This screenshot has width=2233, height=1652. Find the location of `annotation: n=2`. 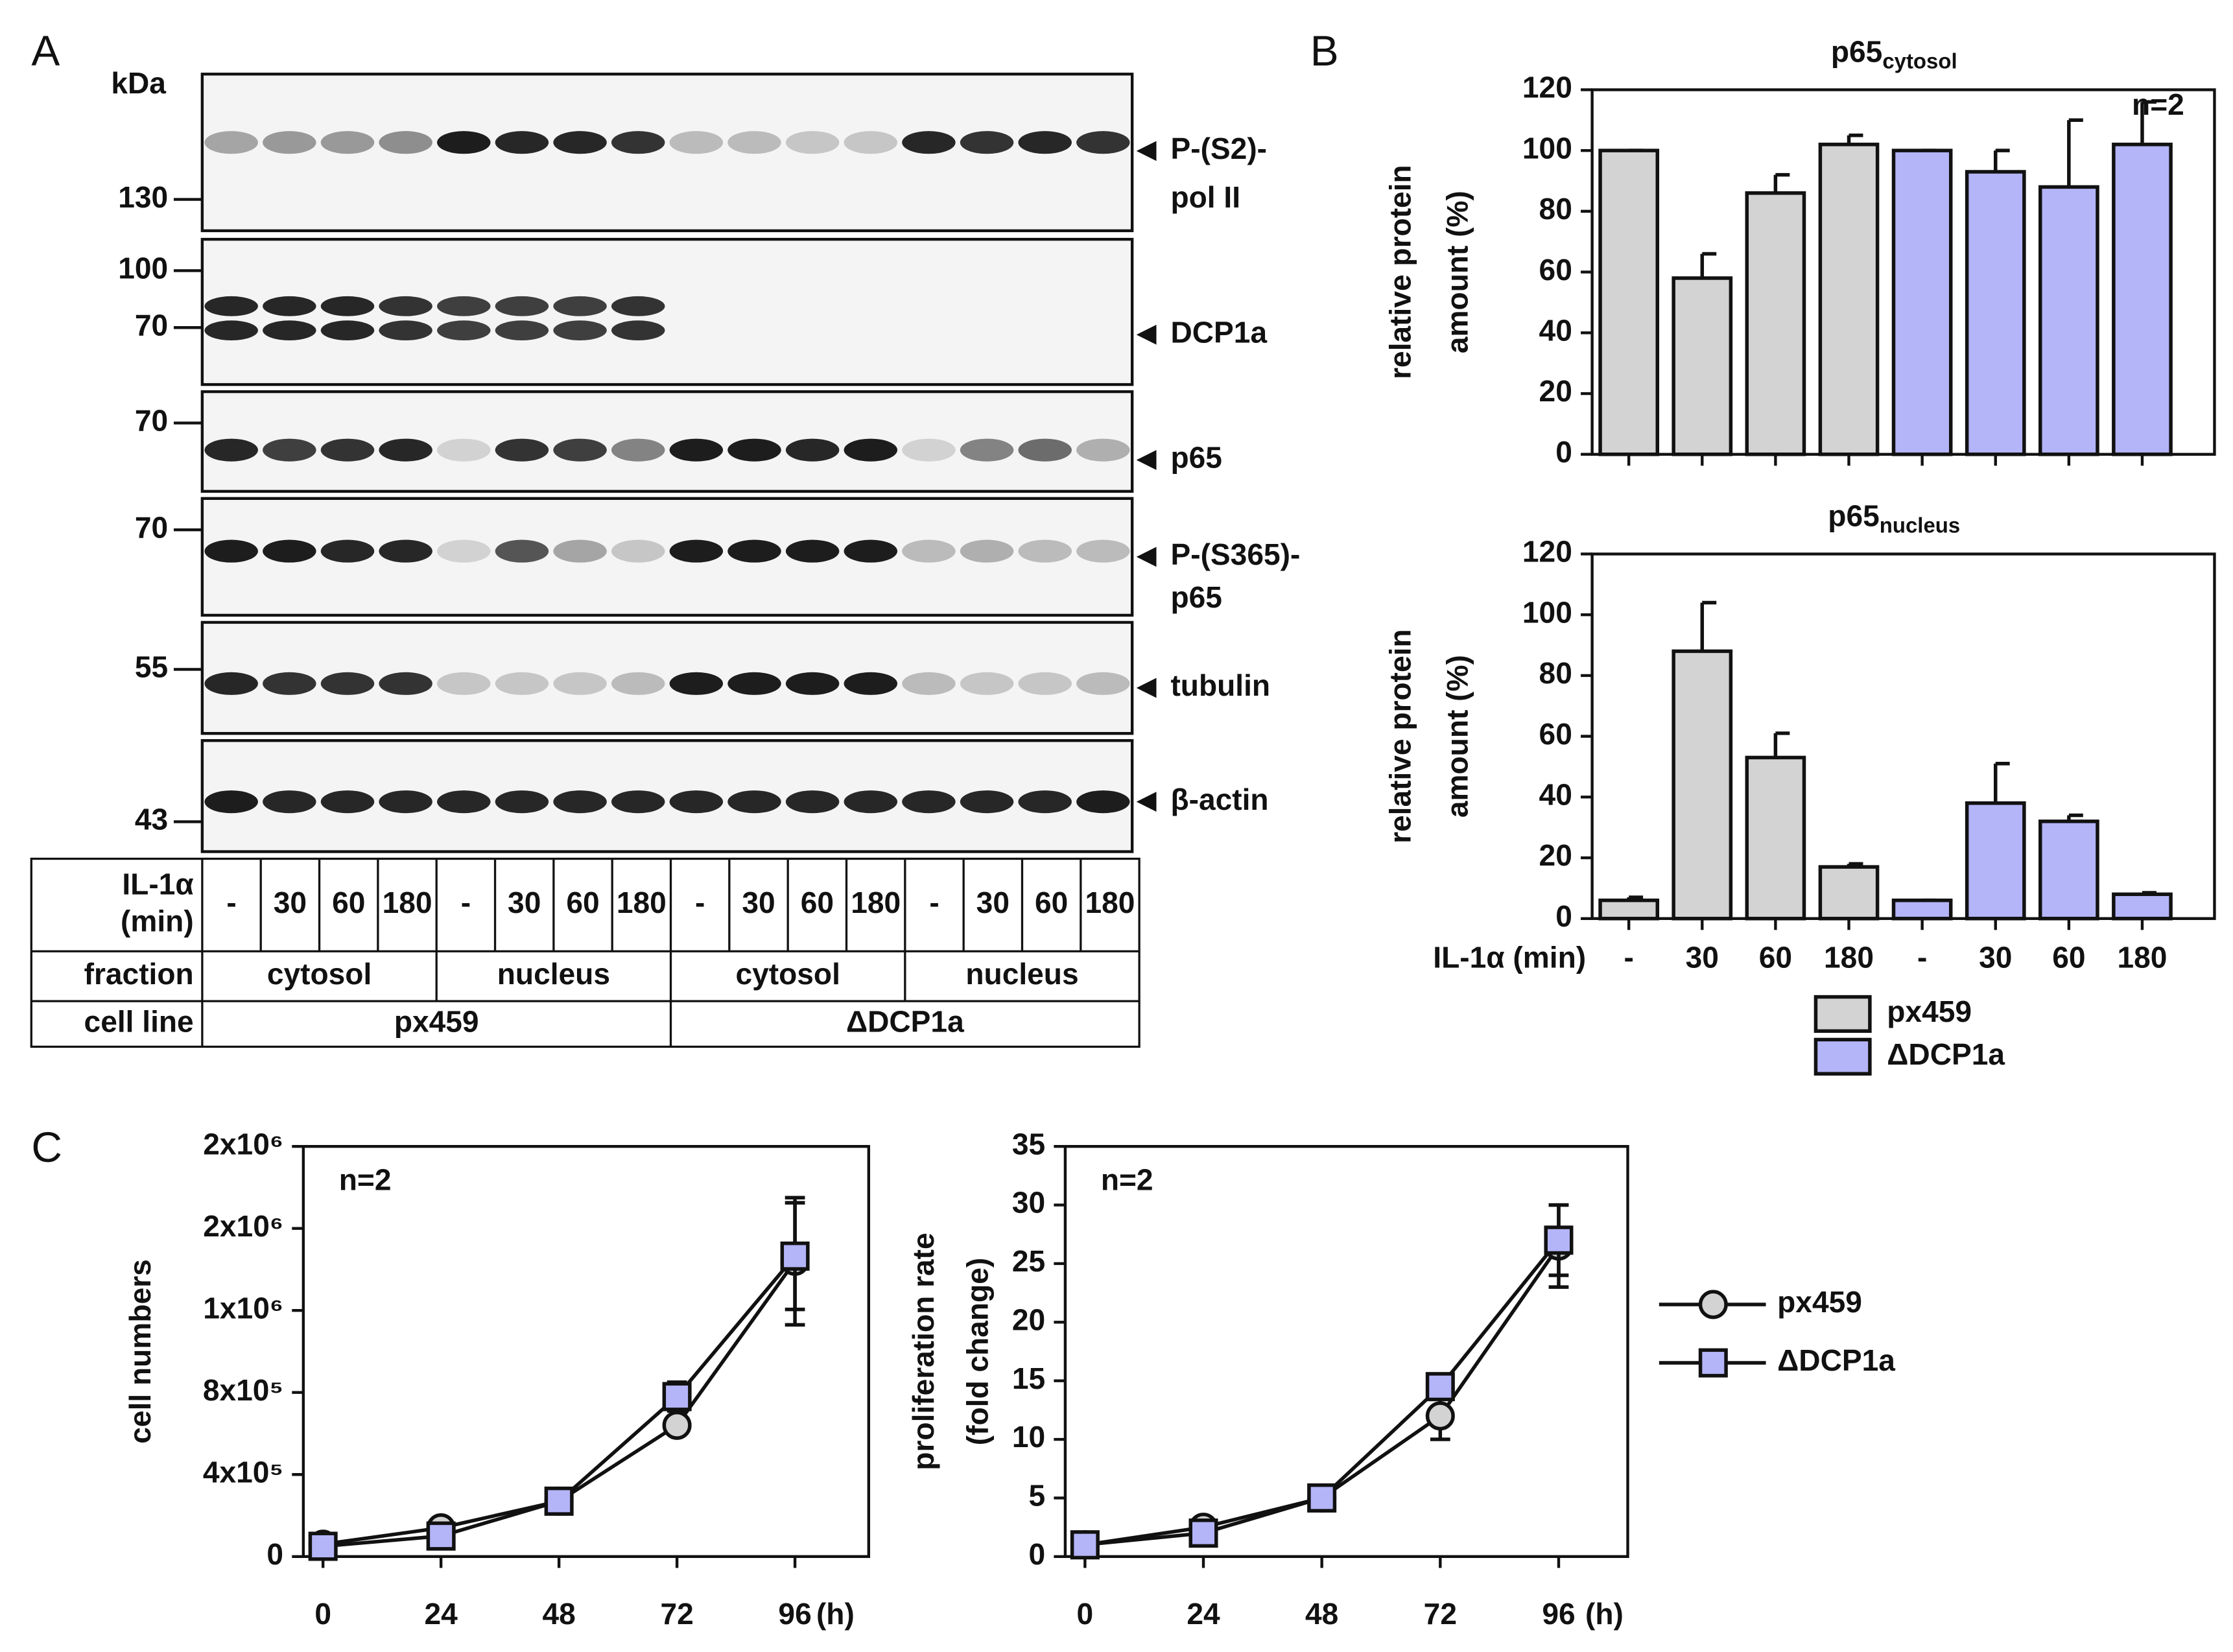

annotation: n=2 is located at coordinates (2158, 105).